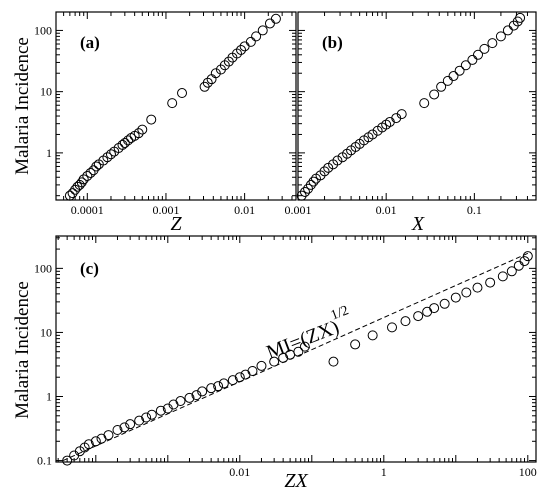  I want to click on y-tick-label: 1, so click(49, 397).